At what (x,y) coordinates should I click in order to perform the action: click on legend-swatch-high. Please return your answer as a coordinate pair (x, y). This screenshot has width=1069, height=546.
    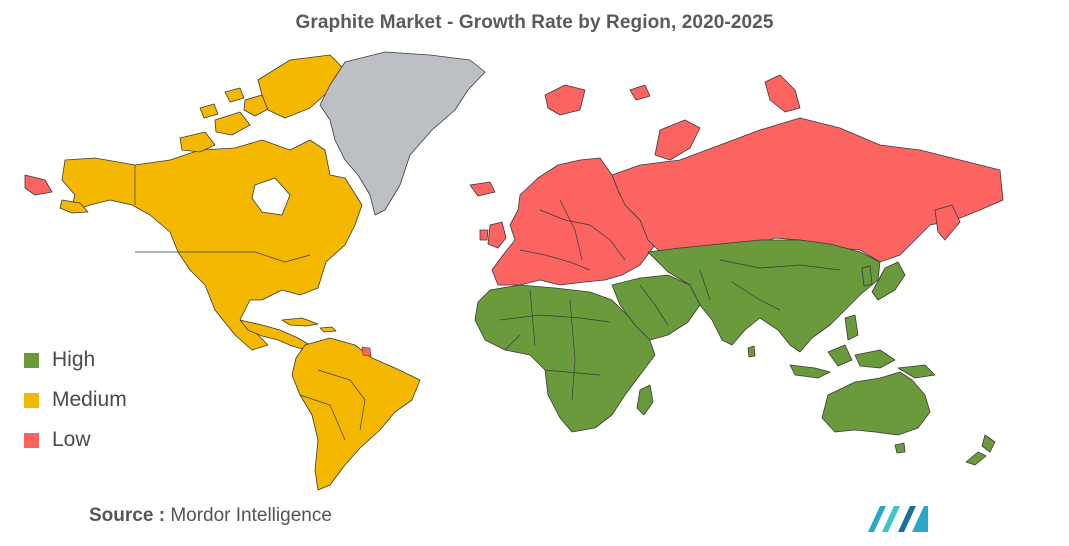
    Looking at the image, I should click on (31, 360).